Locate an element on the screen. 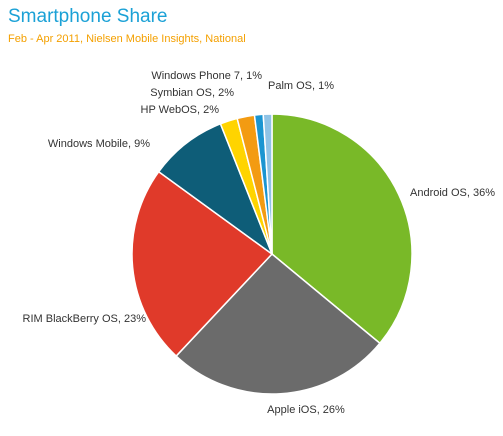 Image resolution: width=503 pixels, height=436 pixels. slice-label-rim-blackberry-os: RIM BlackBerry OS, 23% is located at coordinates (85, 319).